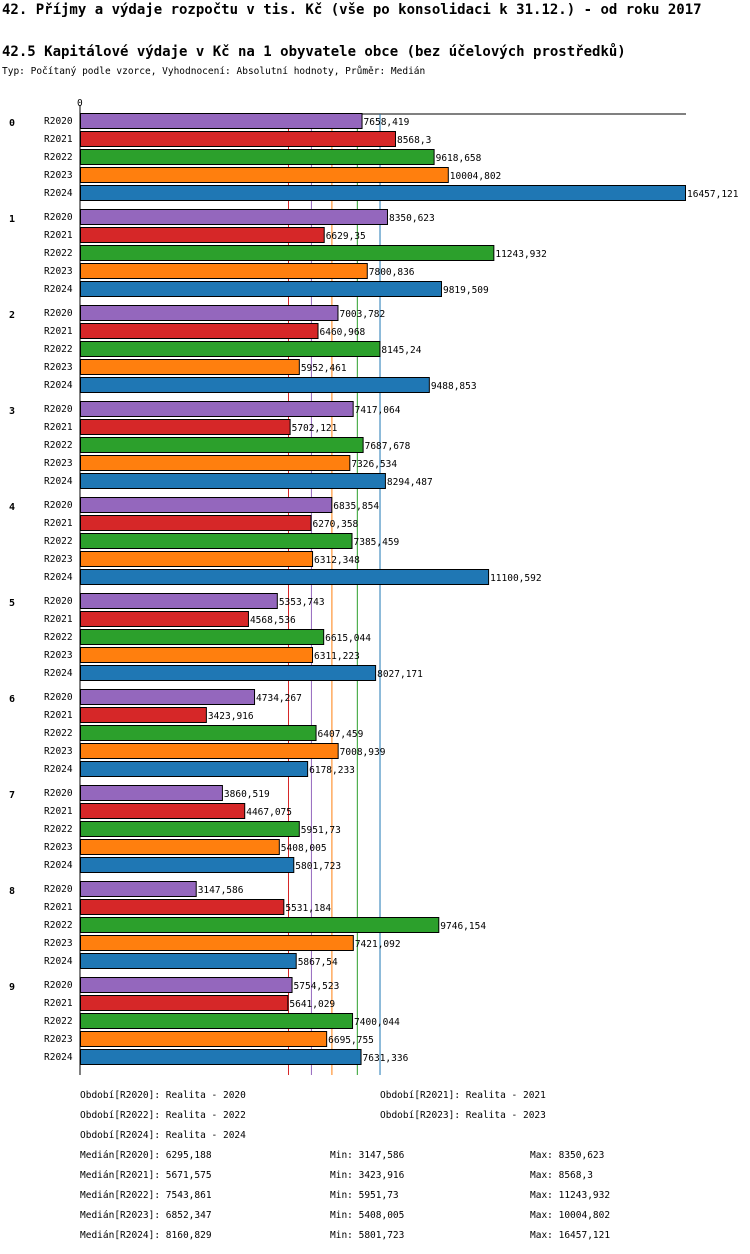 Image resolution: width=750 pixels, height=1254 pixels. I want to click on bar-value-label: 7658,419, so click(387, 122).